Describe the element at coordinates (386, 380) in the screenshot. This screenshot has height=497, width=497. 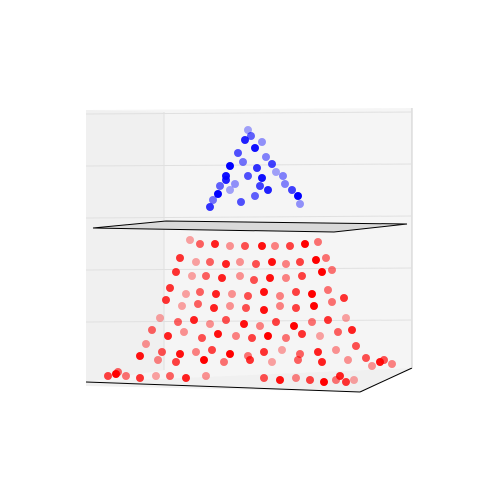
I see `y-axis-line` at that location.